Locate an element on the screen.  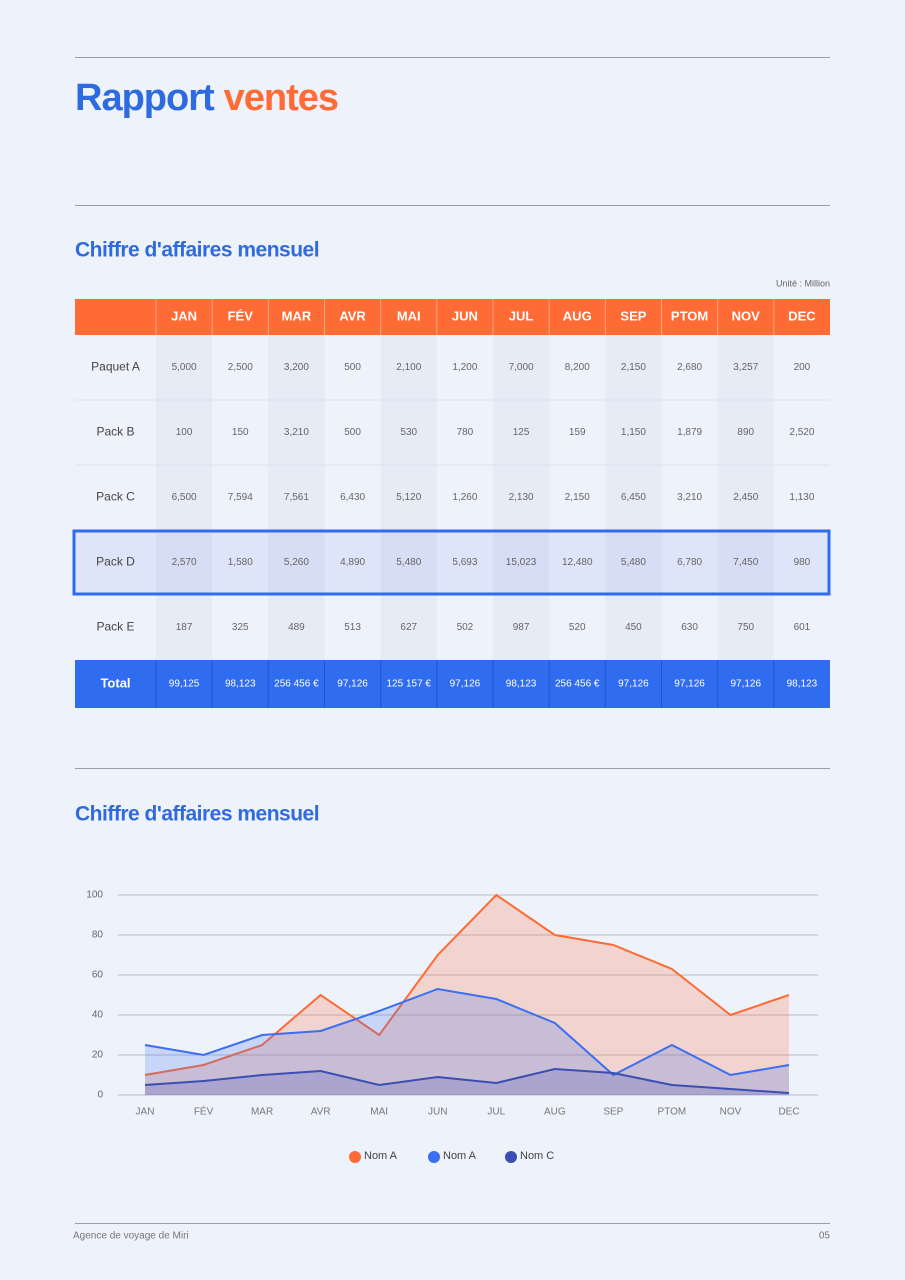
cell-value: 2,500 is located at coordinates (240, 367).